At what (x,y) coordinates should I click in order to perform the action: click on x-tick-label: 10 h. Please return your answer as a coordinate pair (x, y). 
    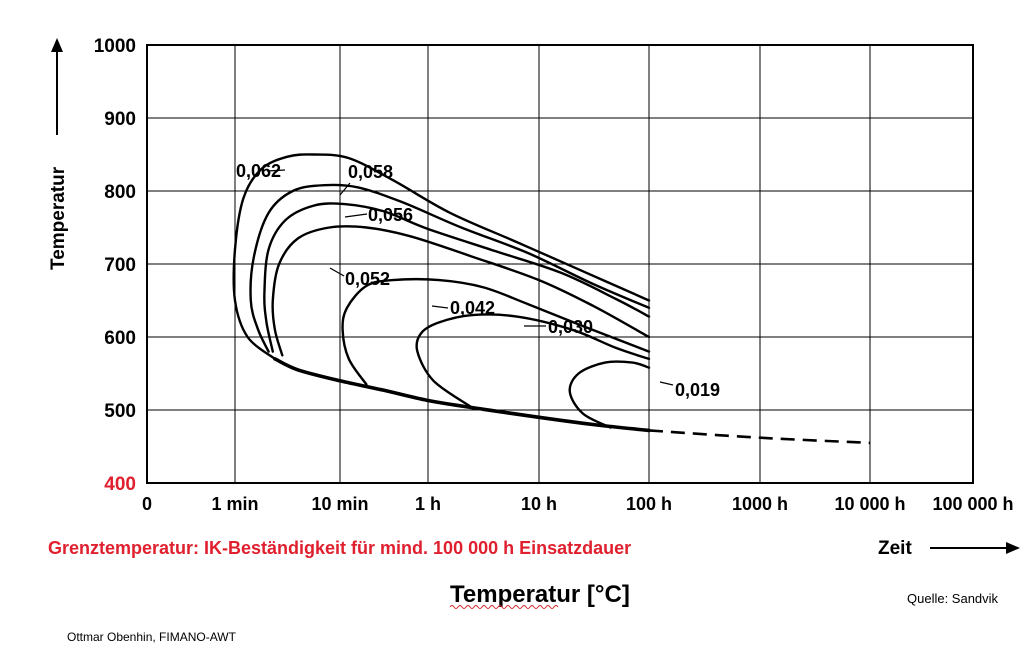
    Looking at the image, I should click on (539, 504).